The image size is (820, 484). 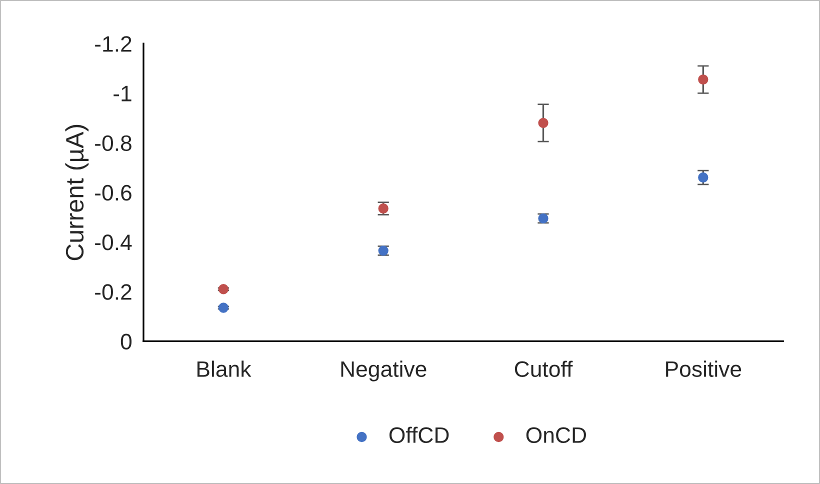 I want to click on x-tick-label: Blank, so click(x=224, y=368).